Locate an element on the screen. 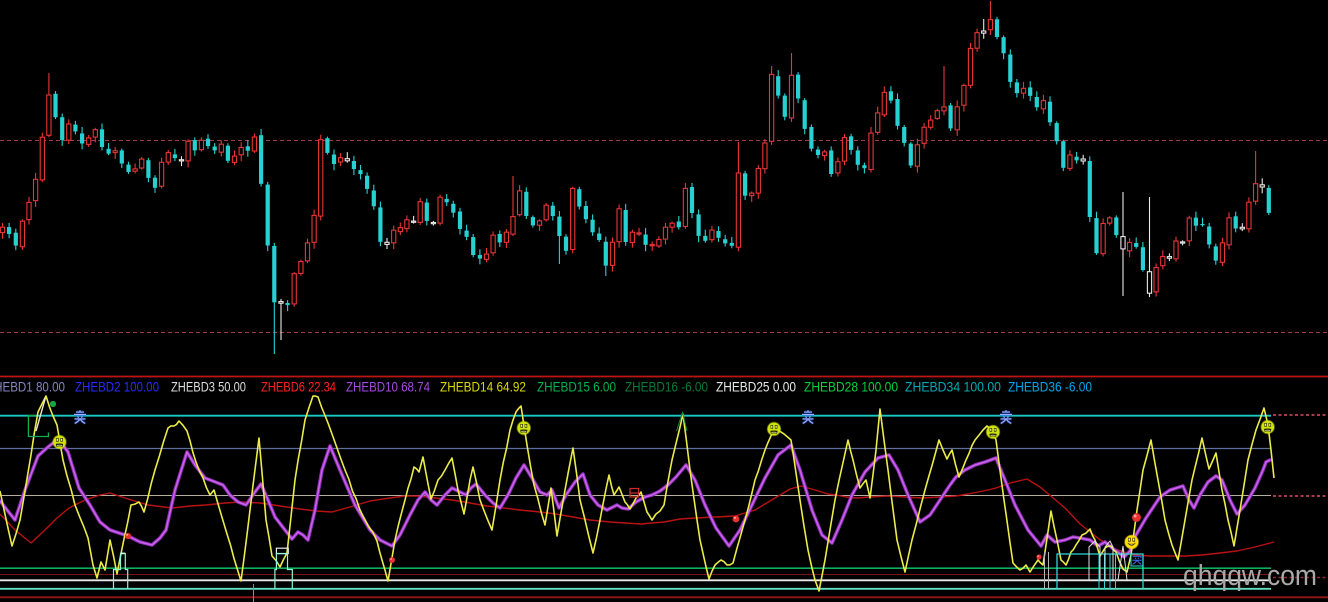 This screenshot has height=602, width=1328. svg-text: ZHEBD2 100.00 is located at coordinates (117, 387).